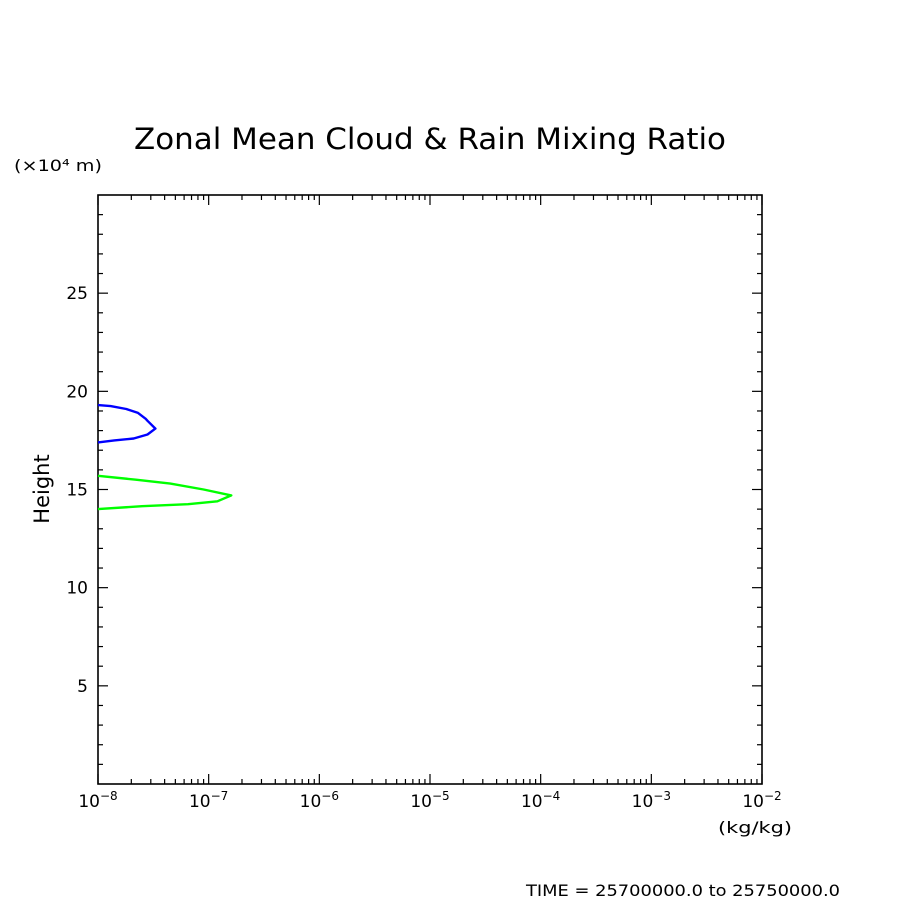 This screenshot has width=904, height=904. Describe the element at coordinates (430, 139) in the screenshot. I see `chart-title: Zonal Mean Cloud & Rain Mixing Ratio` at that location.